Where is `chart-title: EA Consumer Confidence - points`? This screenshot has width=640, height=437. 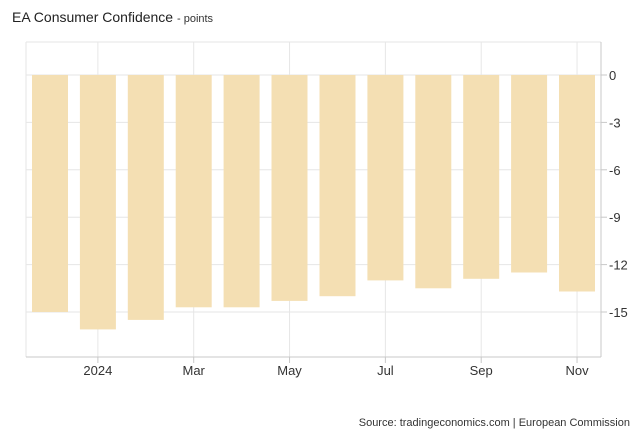
chart-title: EA Consumer Confidence - points is located at coordinates (112, 17).